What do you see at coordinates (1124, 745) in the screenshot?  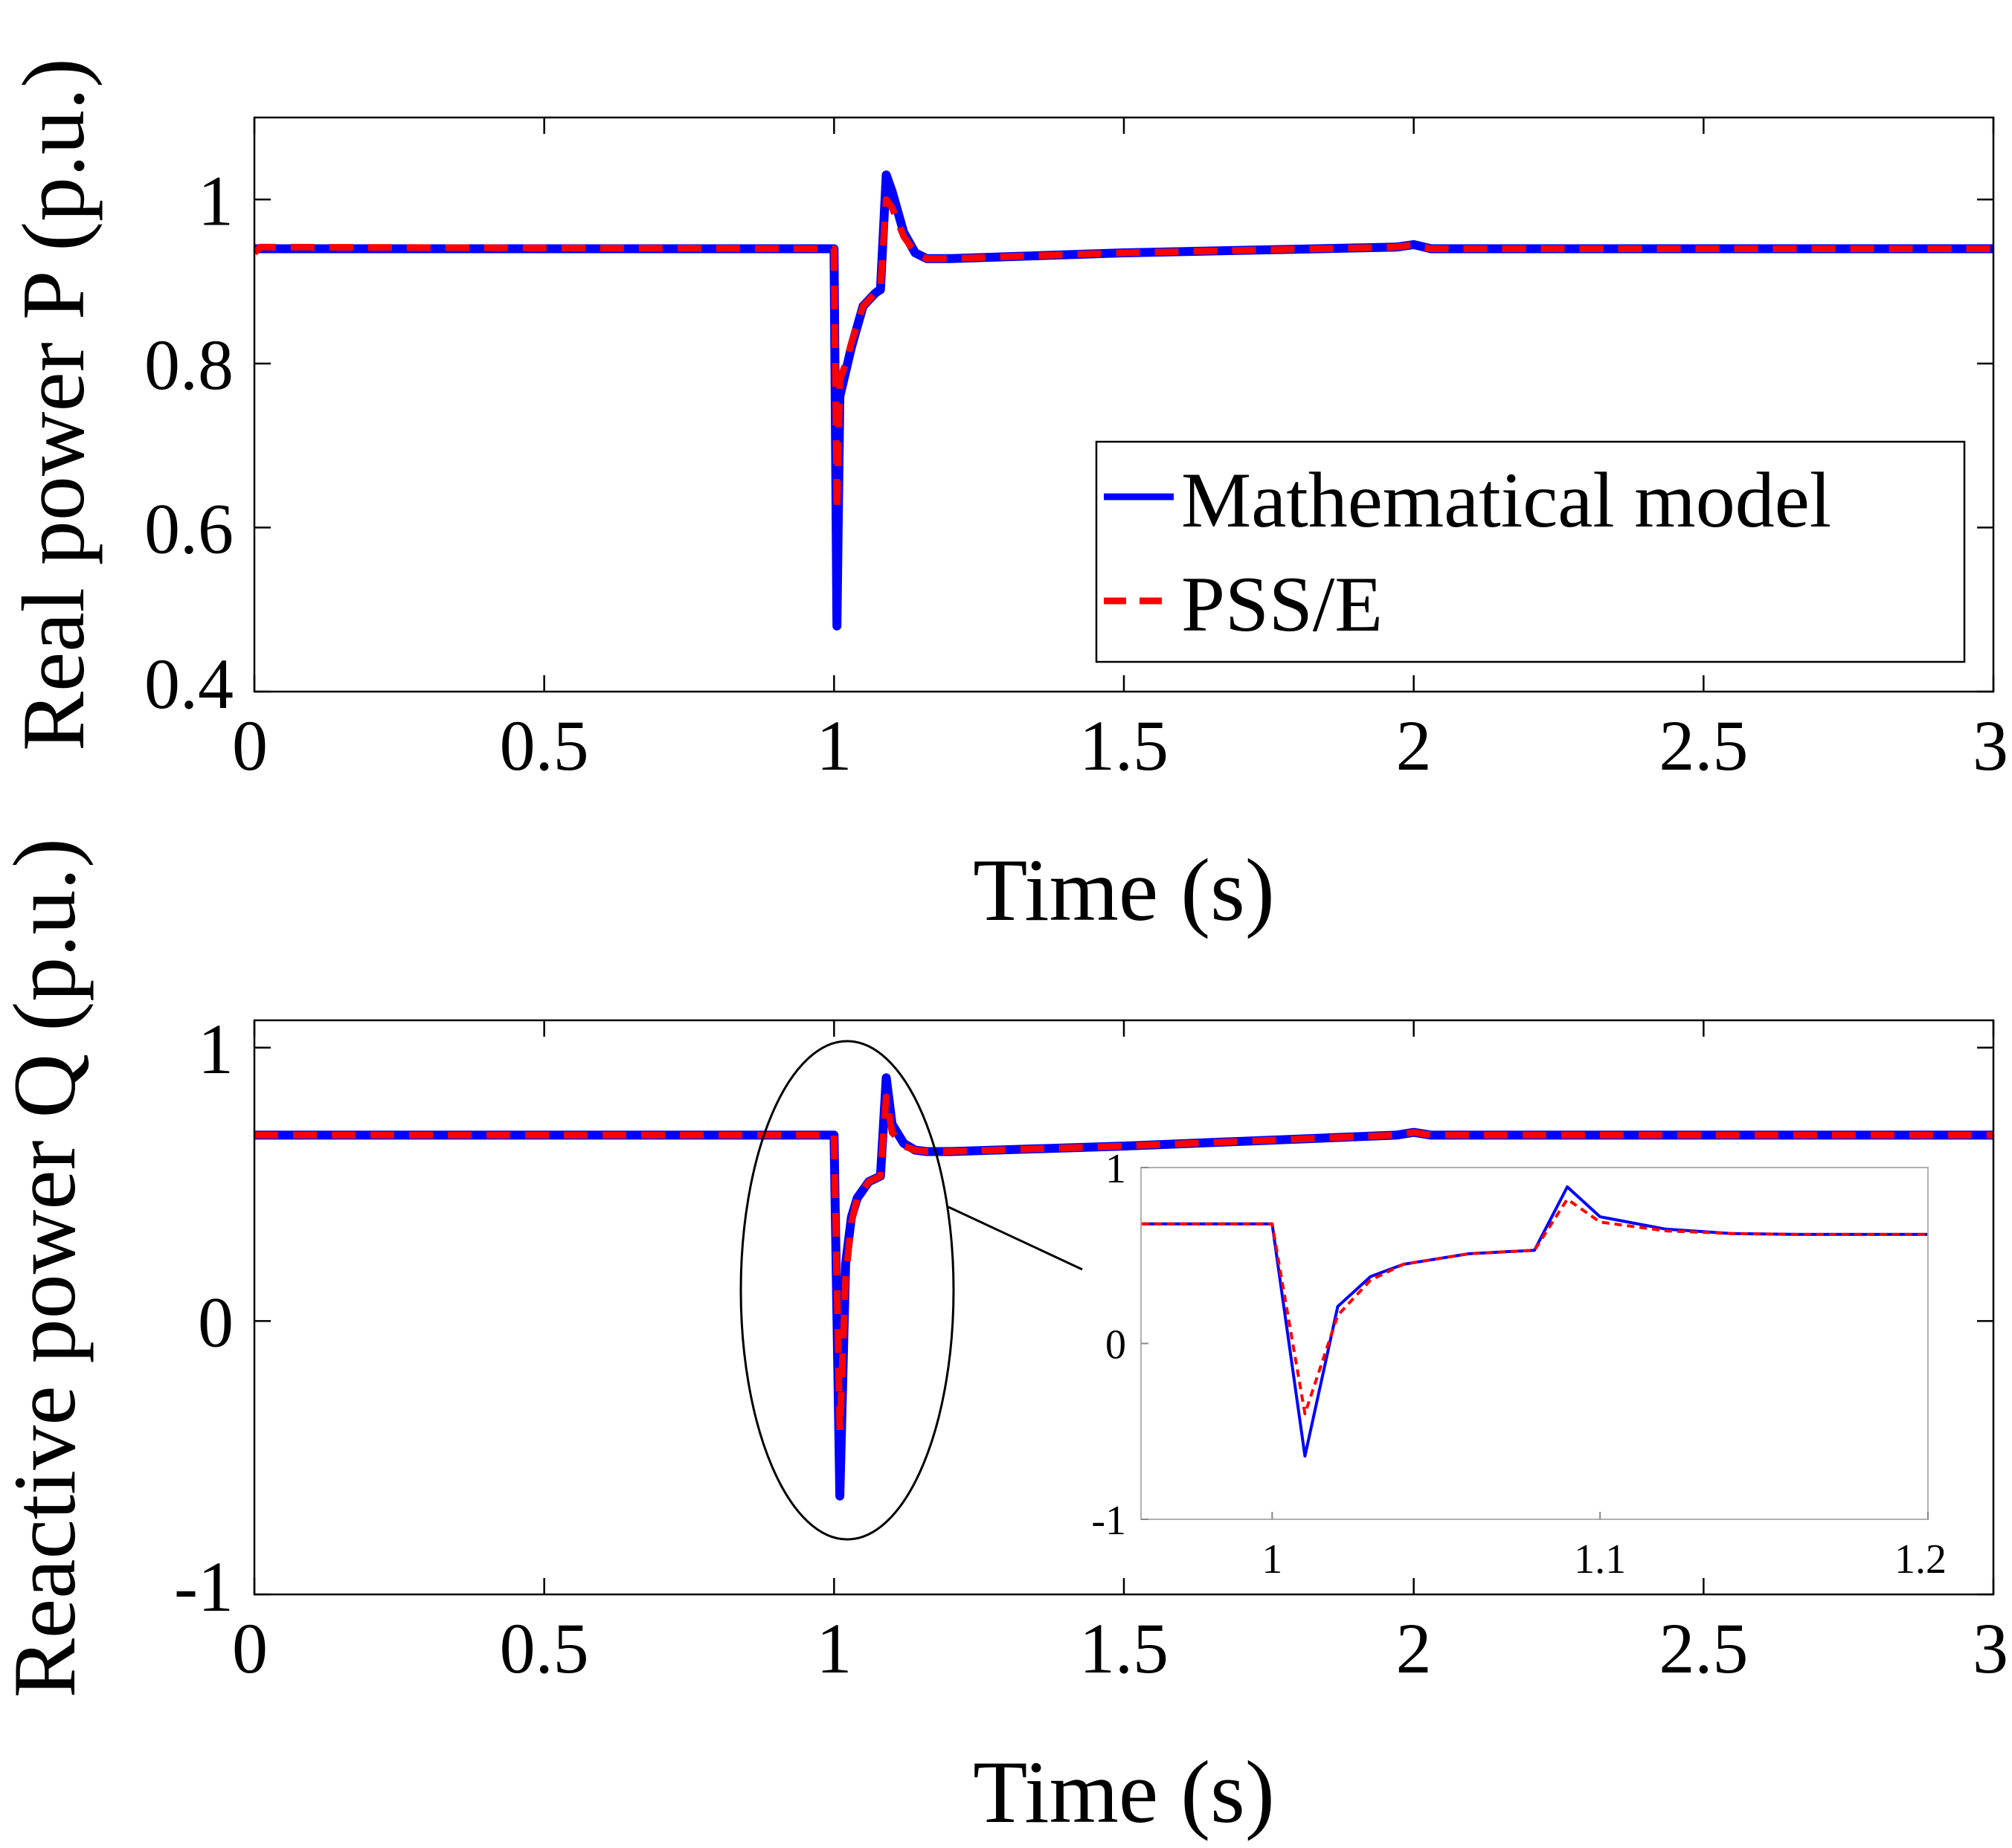 I see `real-power-xtick-label: 1.5` at bounding box center [1124, 745].